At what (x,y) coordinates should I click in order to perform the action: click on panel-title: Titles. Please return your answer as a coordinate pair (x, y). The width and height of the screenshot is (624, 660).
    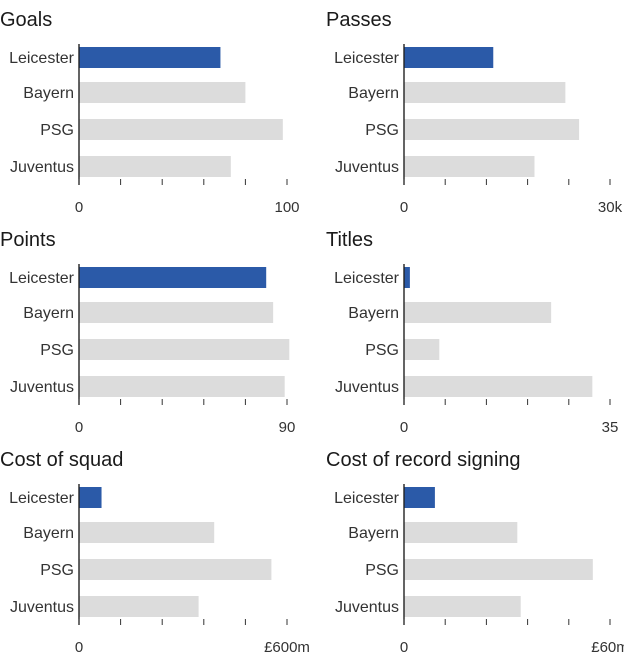
    Looking at the image, I should click on (349, 240).